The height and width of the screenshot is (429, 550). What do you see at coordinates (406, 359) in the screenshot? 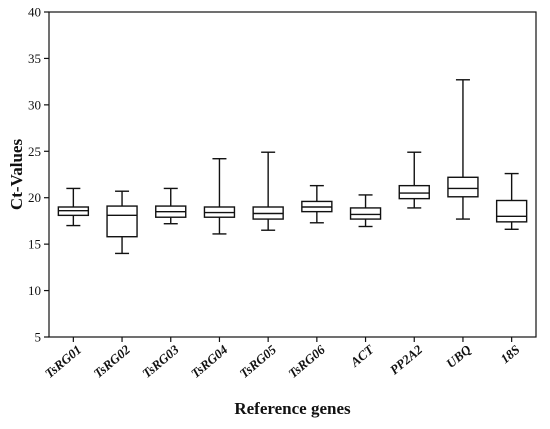
I see `x-tick-label-pp2a2: PP2A2` at bounding box center [406, 359].